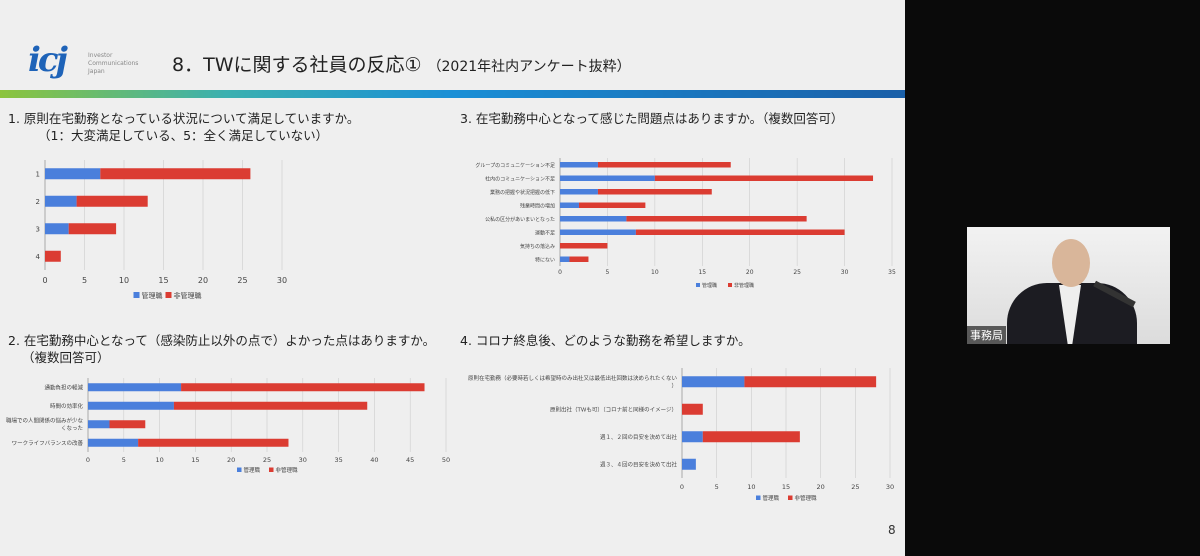 The height and width of the screenshot is (556, 1200). I want to click on speaker-label: 事務局, so click(986, 335).